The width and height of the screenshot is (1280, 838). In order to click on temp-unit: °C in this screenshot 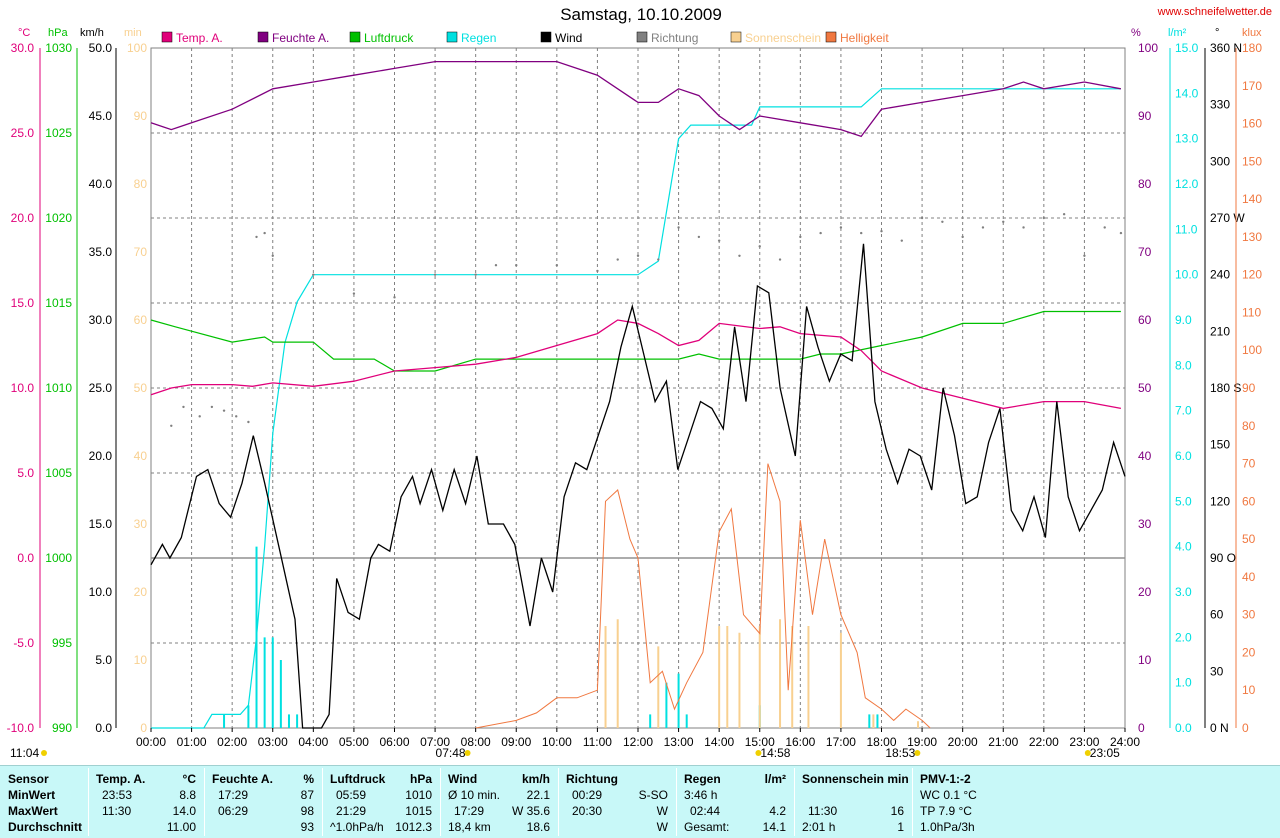, I will do `click(24, 33)`.